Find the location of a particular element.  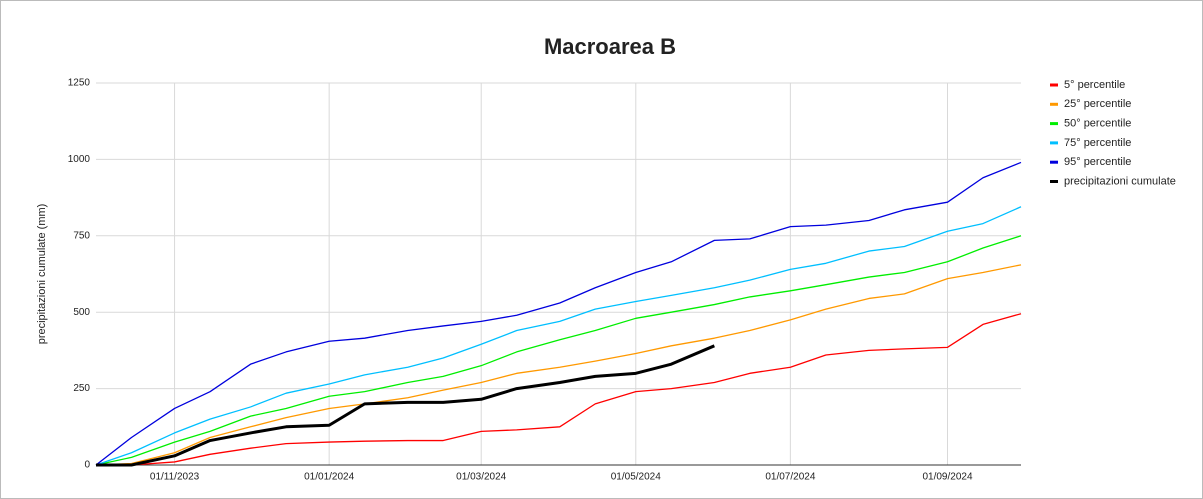

y-tick-label: 1250 is located at coordinates (79, 83).